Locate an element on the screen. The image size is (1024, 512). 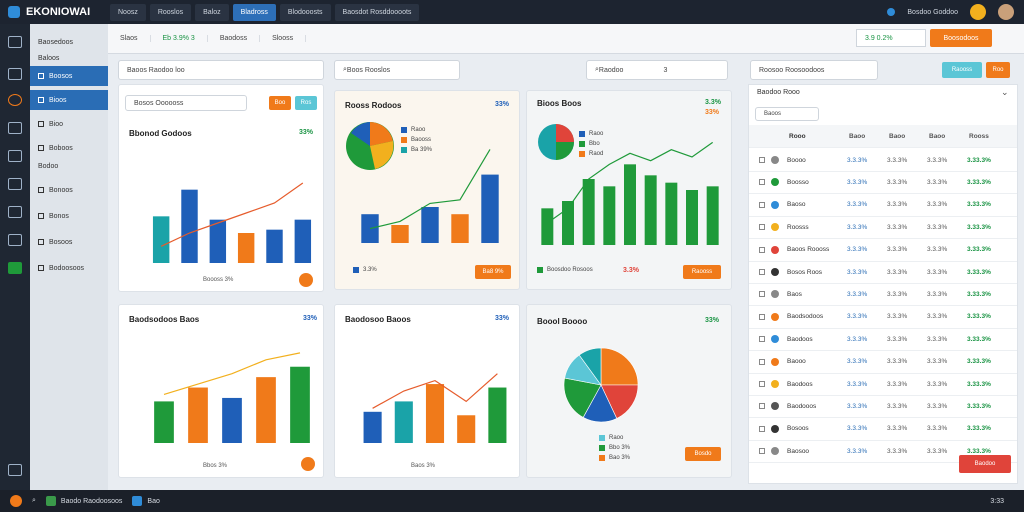
toolbar-item: Slooss is located at coordinates (283, 38).